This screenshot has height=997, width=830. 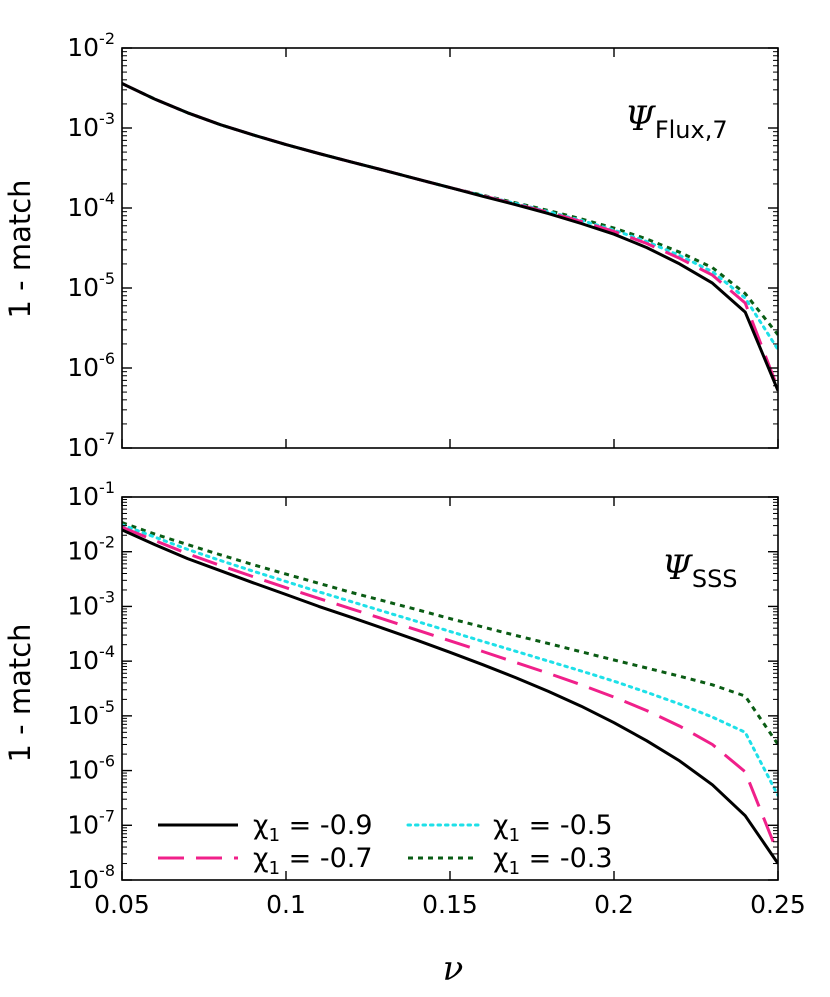 What do you see at coordinates (553, 861) in the screenshot?
I see `legend-entry: χ1 = -0.3` at bounding box center [553, 861].